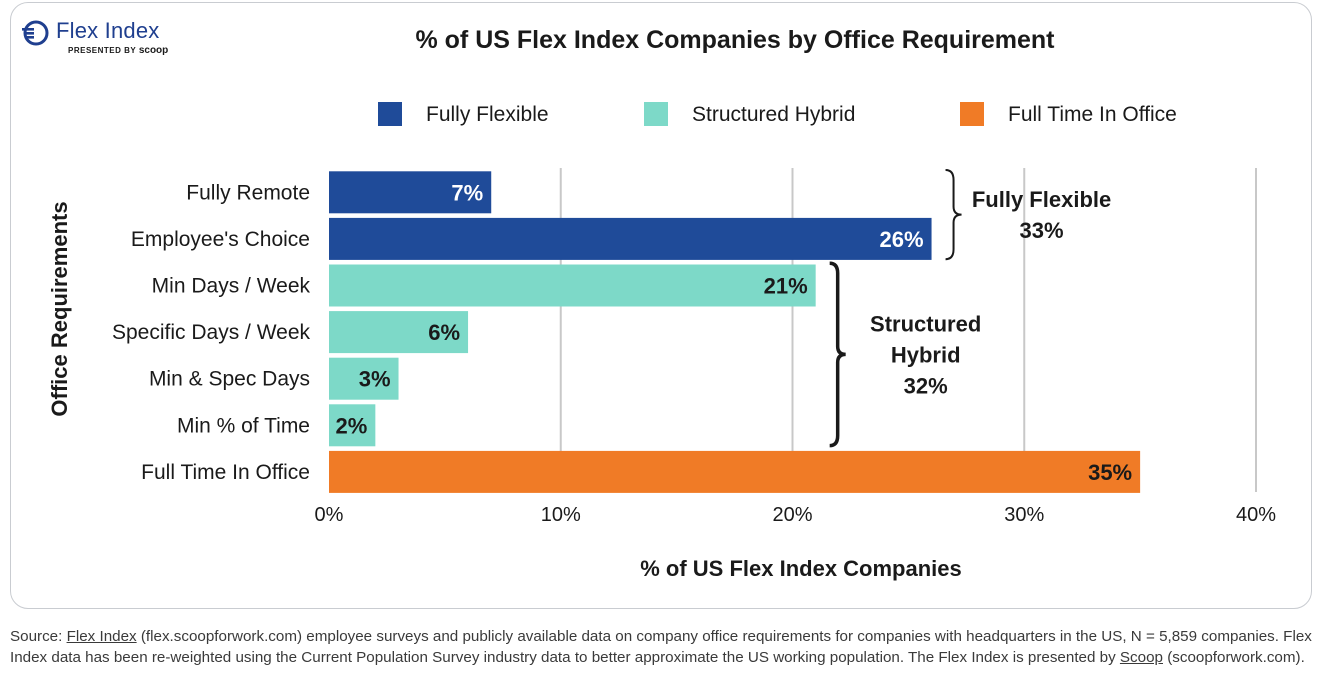 The width and height of the screenshot is (1324, 698). I want to click on x-tick-label: 40%, so click(1256, 515).